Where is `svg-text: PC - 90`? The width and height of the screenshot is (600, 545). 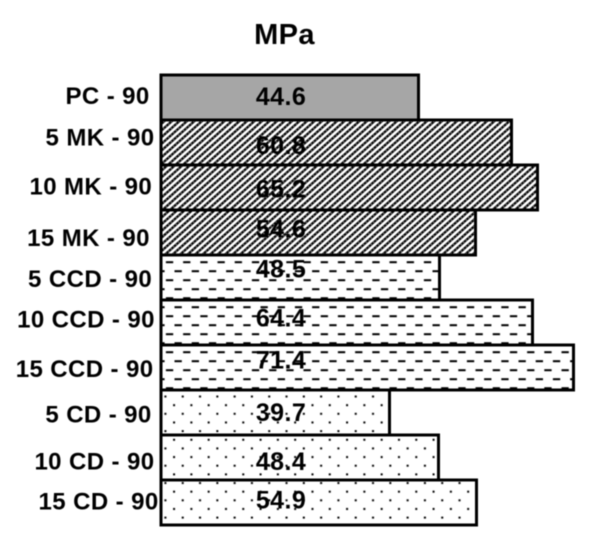 svg-text: PC - 90 is located at coordinates (108, 96).